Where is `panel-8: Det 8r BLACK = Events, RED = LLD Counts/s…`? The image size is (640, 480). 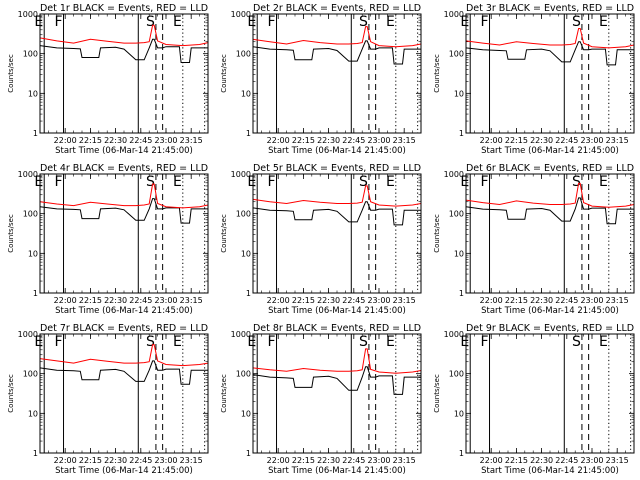 panel-8: Det 8r BLACK = Events, RED = LLD Counts/s… is located at coordinates (321, 399).